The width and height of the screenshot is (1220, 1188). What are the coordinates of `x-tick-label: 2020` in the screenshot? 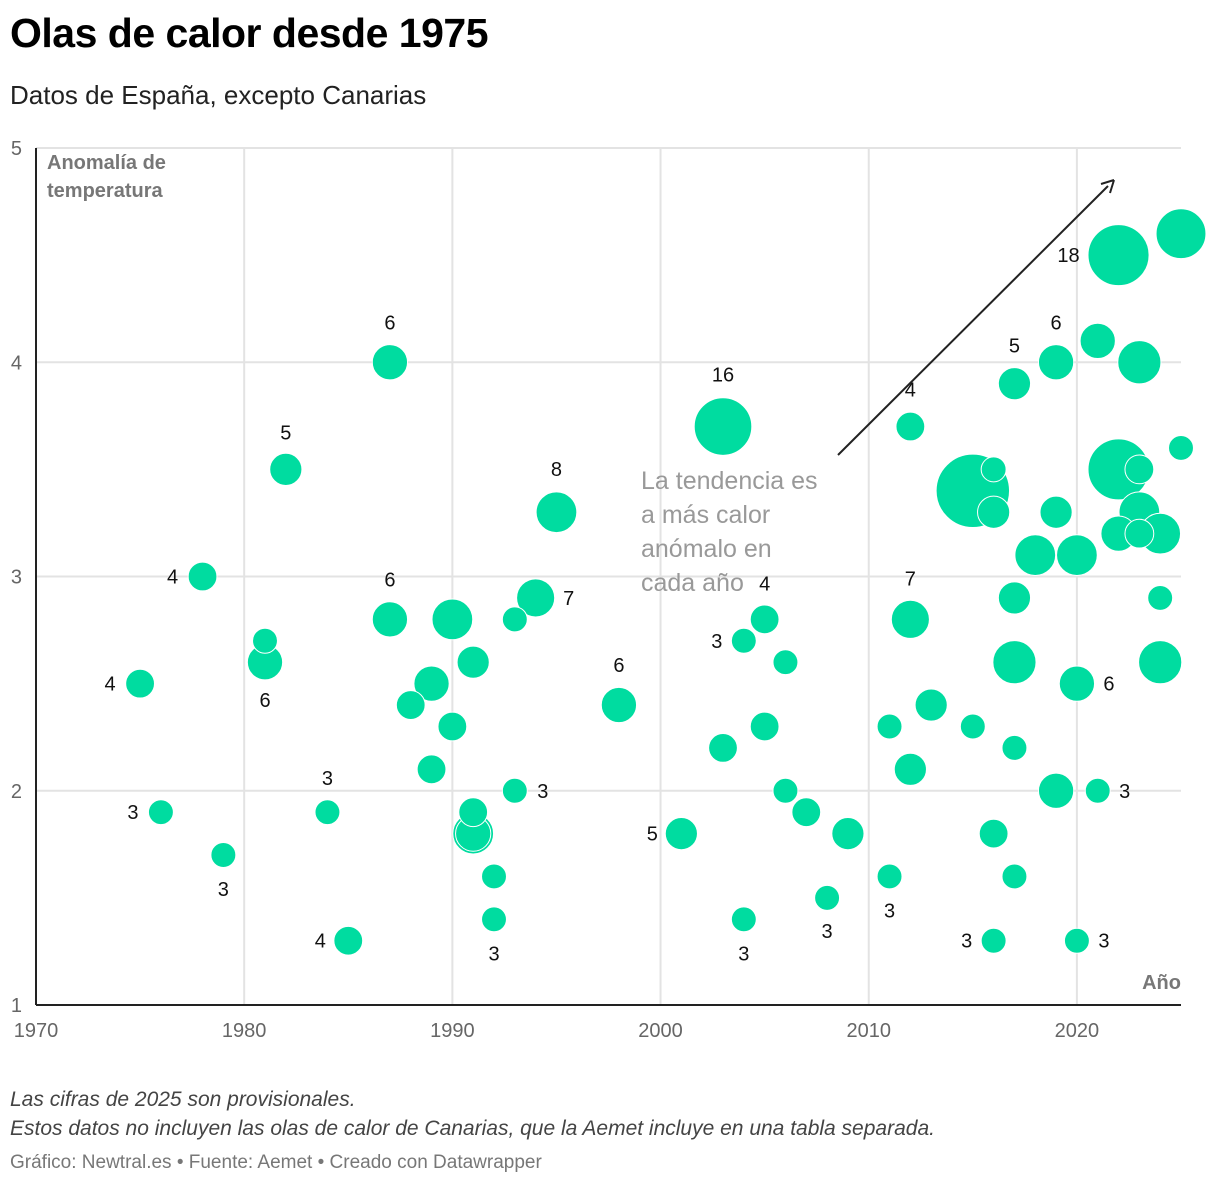 It's located at (1077, 1031).